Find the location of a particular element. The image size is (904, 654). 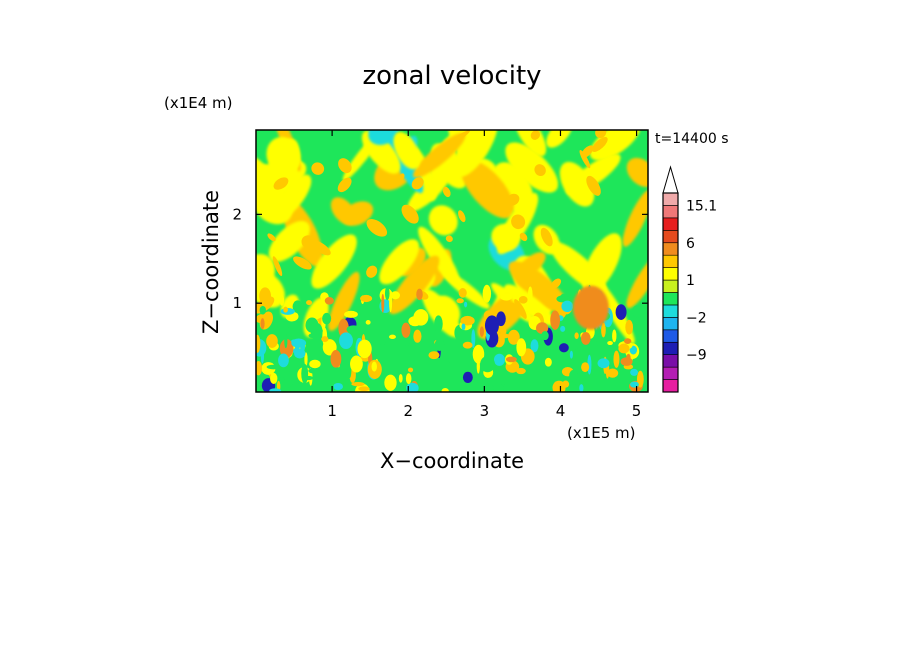

x-tick-label: 3 is located at coordinates (485, 411).